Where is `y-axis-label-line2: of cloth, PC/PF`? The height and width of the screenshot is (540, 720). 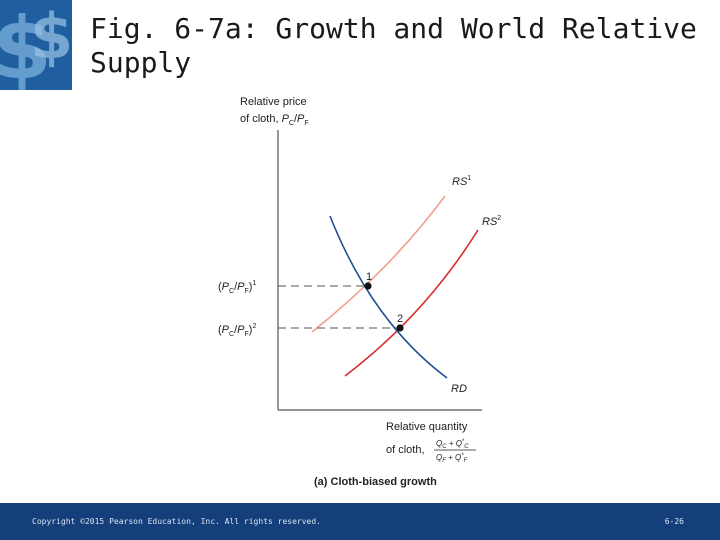 y-axis-label-line2: of cloth, PC/PF is located at coordinates (274, 120).